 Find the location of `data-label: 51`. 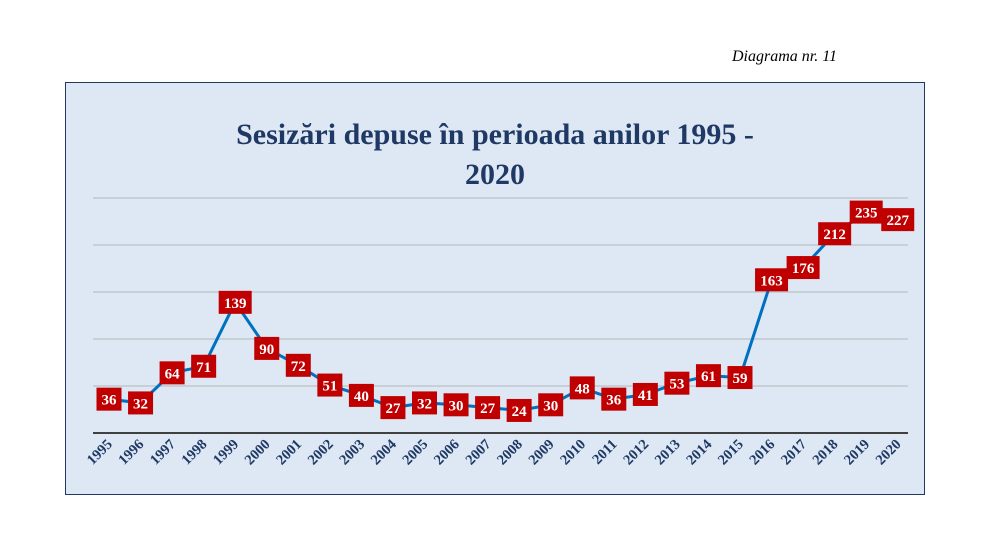

data-label: 51 is located at coordinates (330, 385).